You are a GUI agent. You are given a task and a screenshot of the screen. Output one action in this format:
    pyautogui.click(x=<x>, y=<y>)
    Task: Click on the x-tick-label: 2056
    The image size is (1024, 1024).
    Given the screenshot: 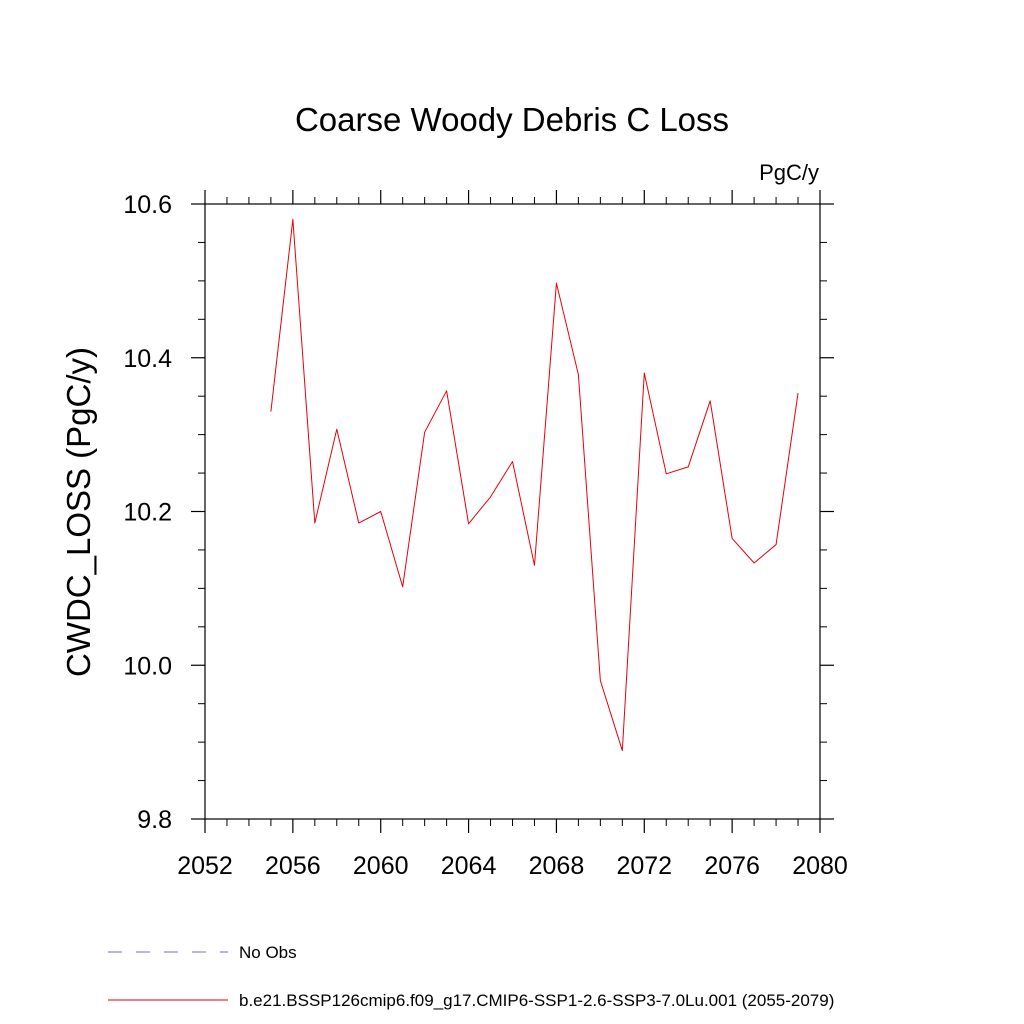 What is the action you would take?
    pyautogui.click(x=293, y=866)
    